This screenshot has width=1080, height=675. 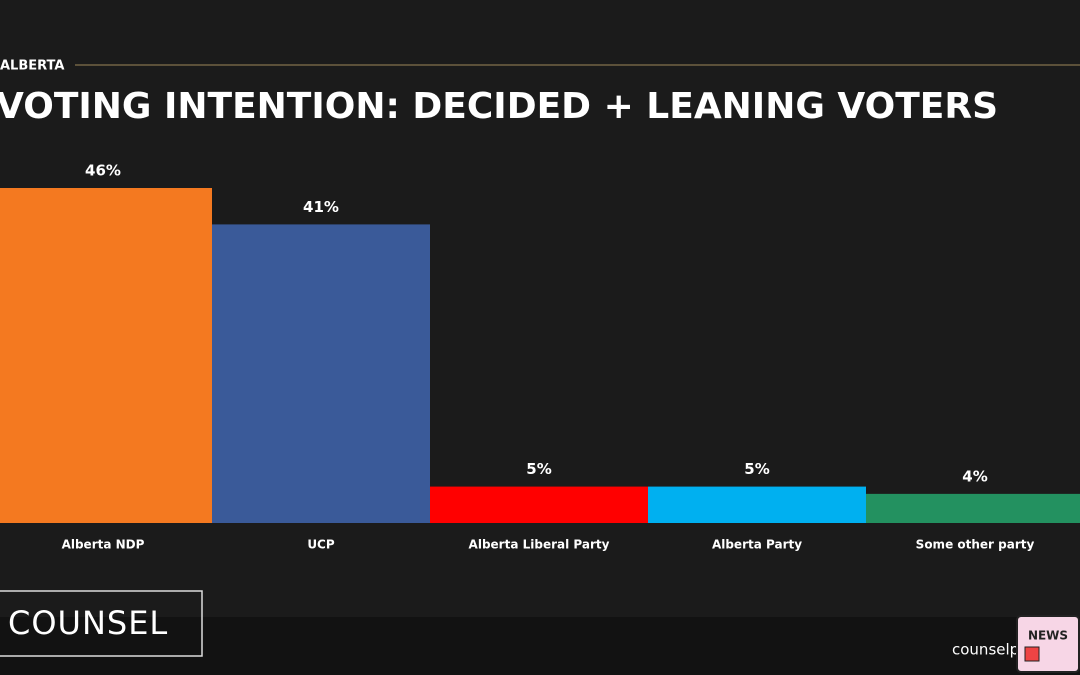 I want to click on brand: COUNSEL, so click(x=88, y=623).